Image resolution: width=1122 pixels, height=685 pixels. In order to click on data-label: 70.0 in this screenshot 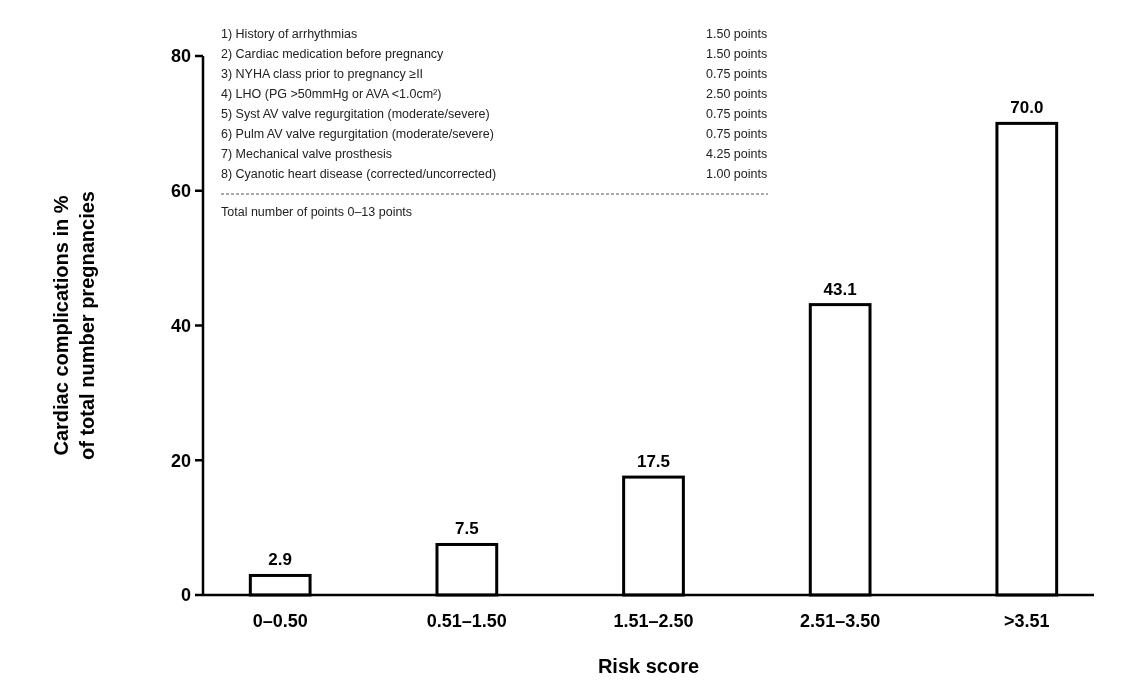, I will do `click(1027, 108)`.